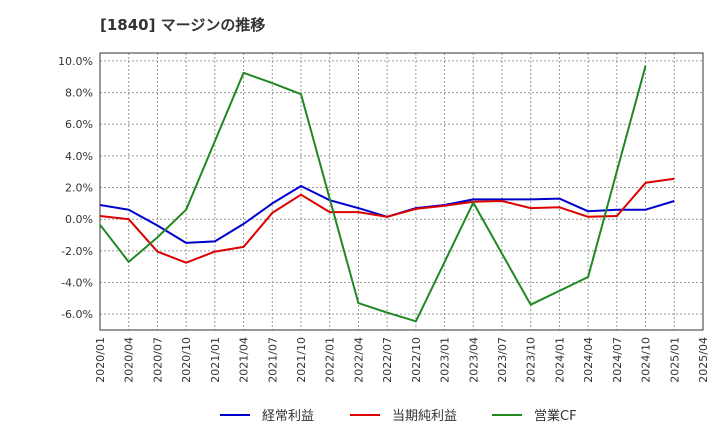  Describe the element at coordinates (301, 360) in the screenshot. I see `x-tick-label: 2021/10` at that location.